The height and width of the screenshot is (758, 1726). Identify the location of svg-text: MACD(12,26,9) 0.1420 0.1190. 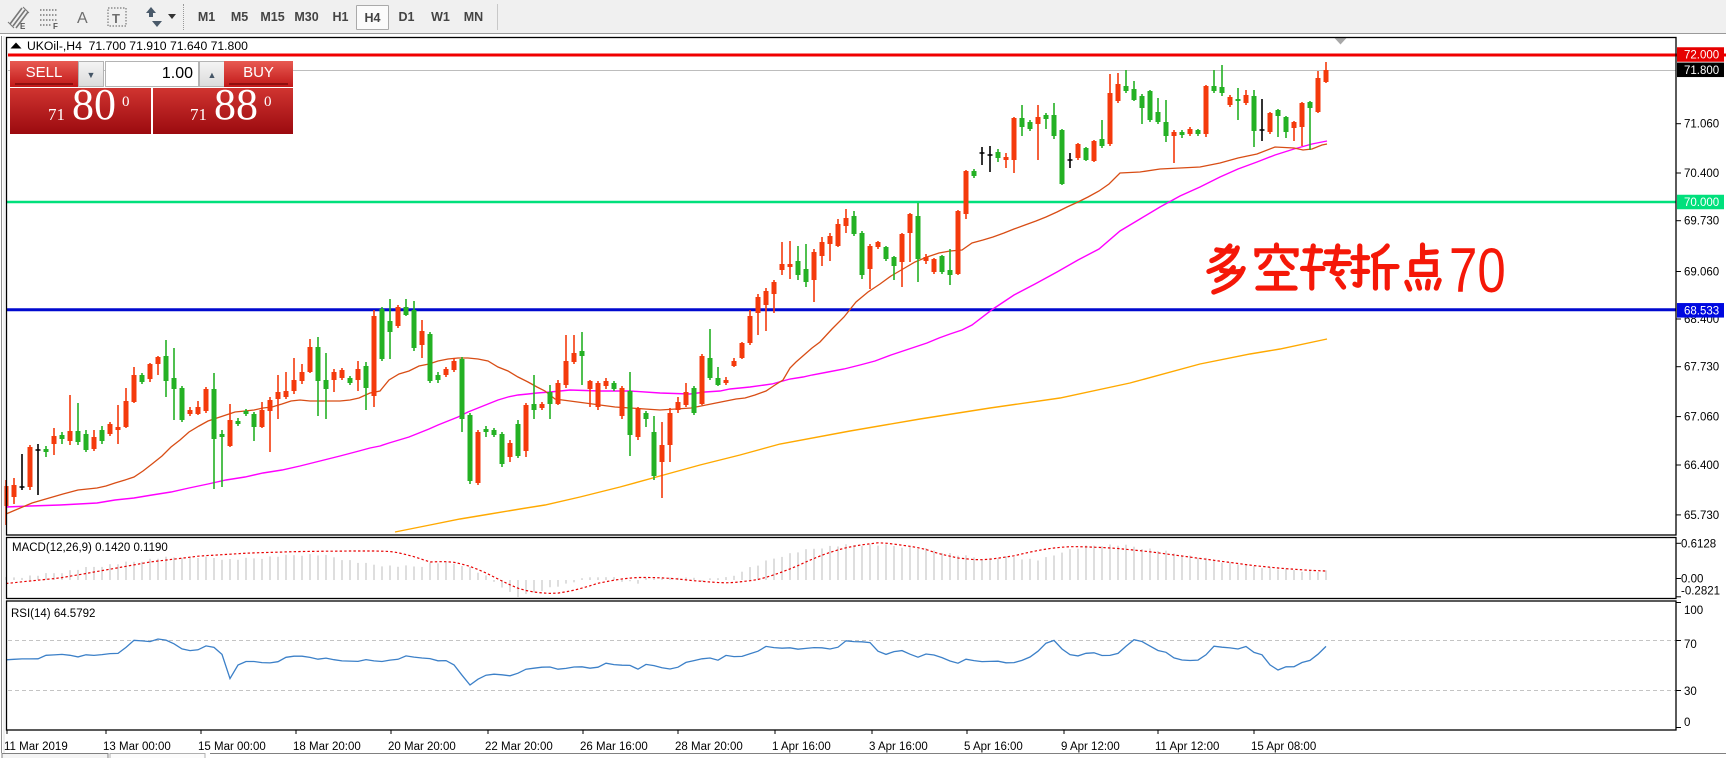
(90, 548).